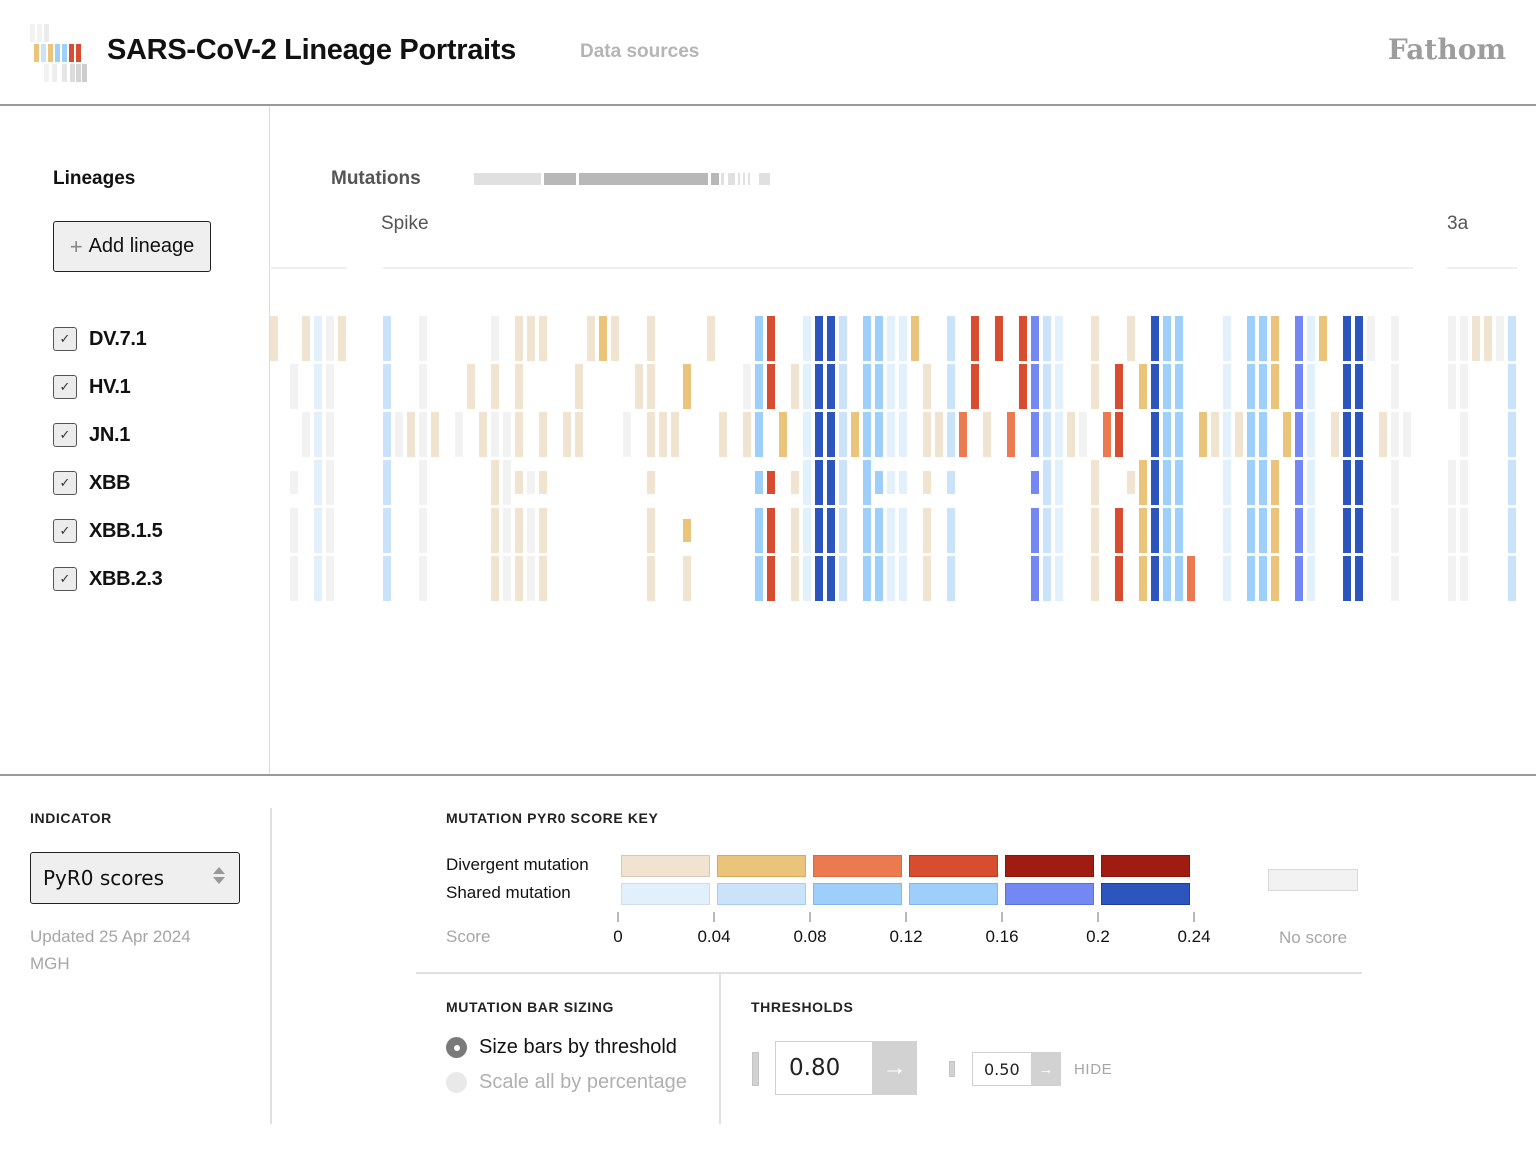 This screenshot has width=1536, height=1152. What do you see at coordinates (135, 878) in the screenshot?
I see `indicator-select: PyR0 scores` at bounding box center [135, 878].